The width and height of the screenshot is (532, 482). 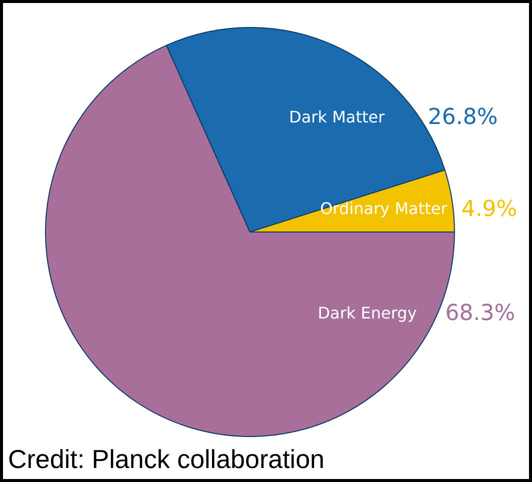 I want to click on data-label: 26.8%, so click(x=463, y=117).